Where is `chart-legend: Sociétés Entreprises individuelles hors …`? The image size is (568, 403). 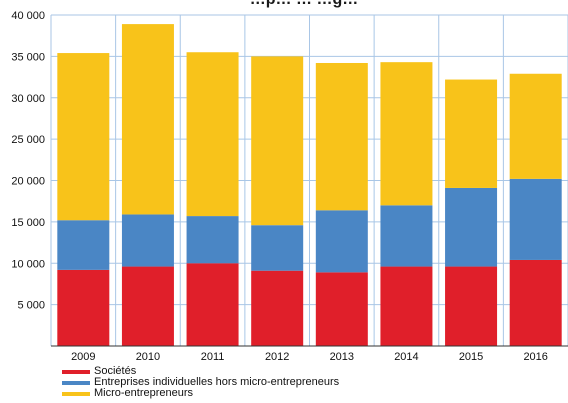 chart-legend: Sociétés Entreprises individuelles hors … is located at coordinates (200, 382).